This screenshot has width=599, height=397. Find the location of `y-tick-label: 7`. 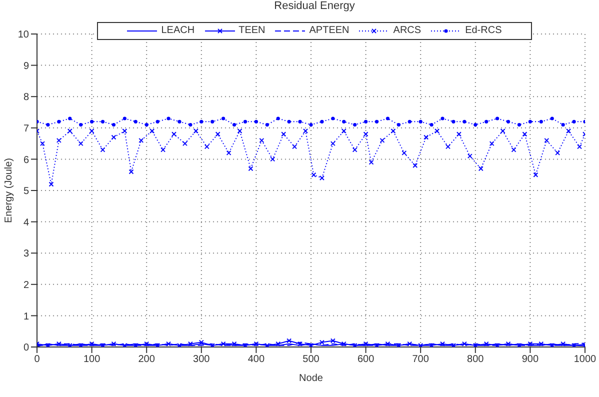

y-tick-label: 7 is located at coordinates (26, 128).